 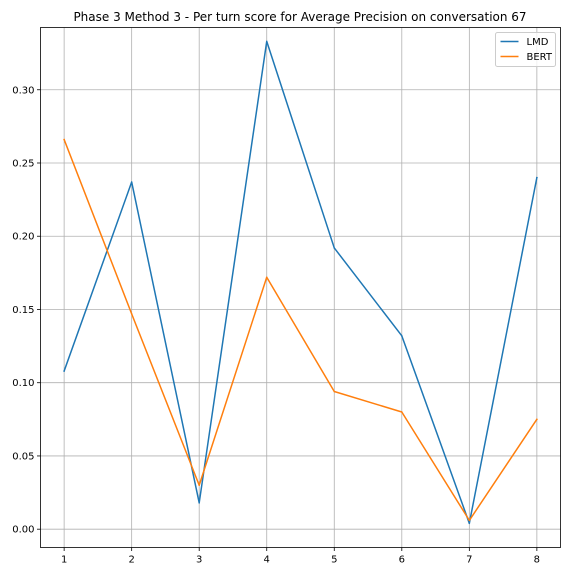 I want to click on x-tick-label: 8, so click(x=537, y=560).